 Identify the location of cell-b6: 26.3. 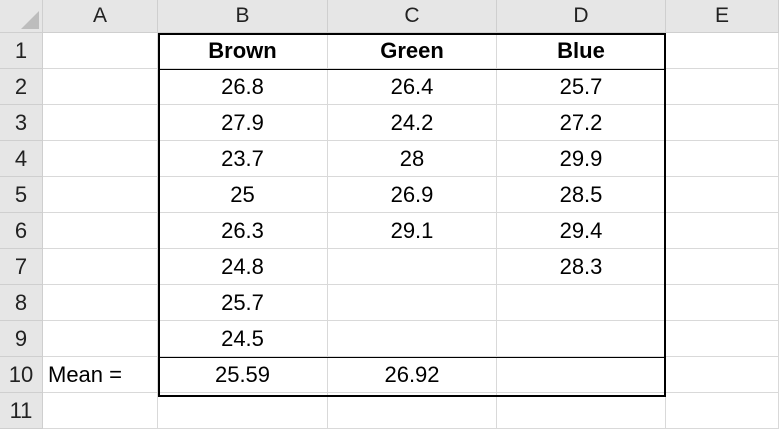
(243, 231).